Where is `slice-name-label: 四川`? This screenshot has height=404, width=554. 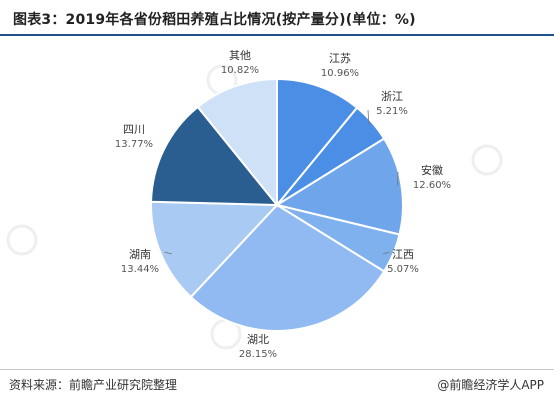 slice-name-label: 四川 is located at coordinates (134, 129).